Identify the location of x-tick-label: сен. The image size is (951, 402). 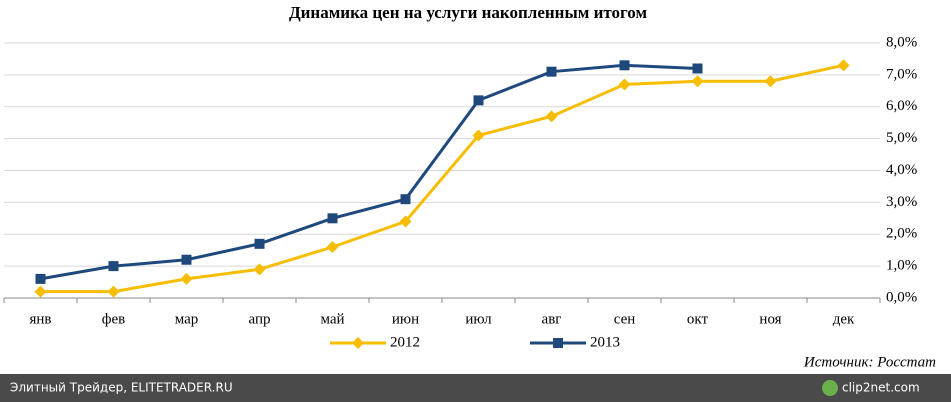
(625, 319).